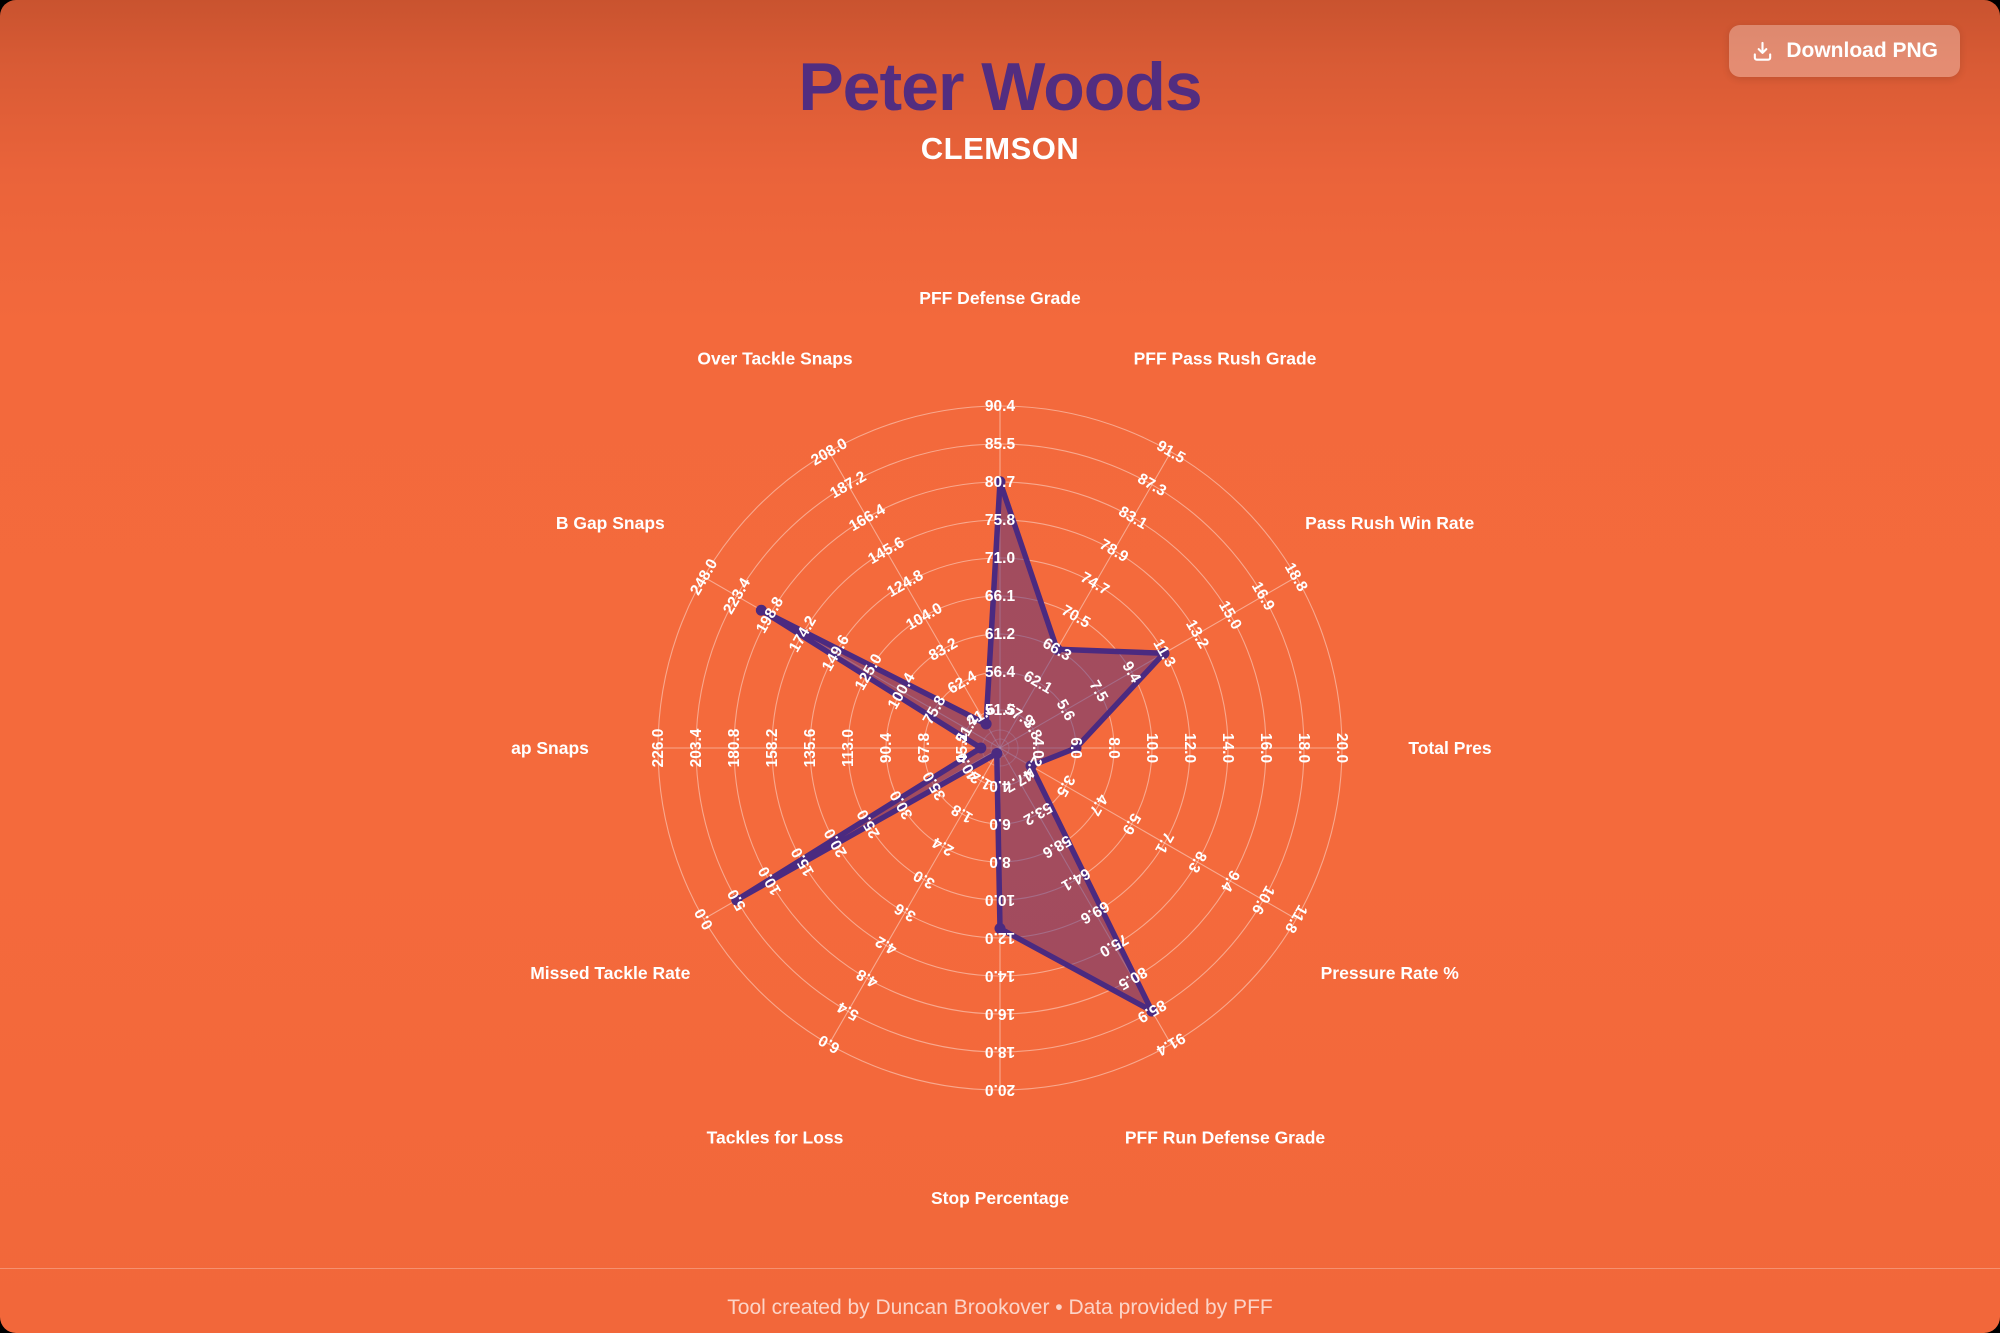 The width and height of the screenshot is (2000, 1333). I want to click on footer-divider, so click(1000, 1268).